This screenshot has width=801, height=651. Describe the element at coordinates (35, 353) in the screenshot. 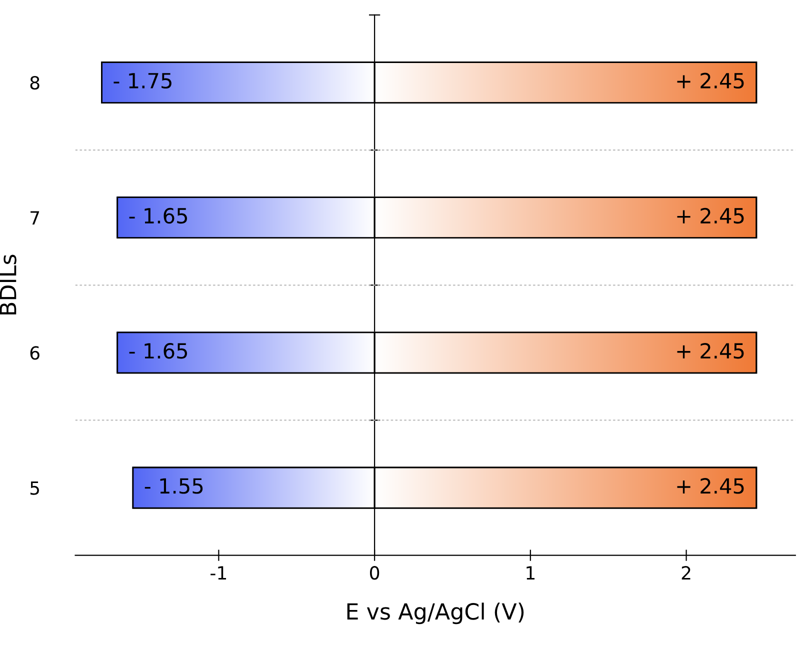

I see `y-tick-label: 6` at that location.